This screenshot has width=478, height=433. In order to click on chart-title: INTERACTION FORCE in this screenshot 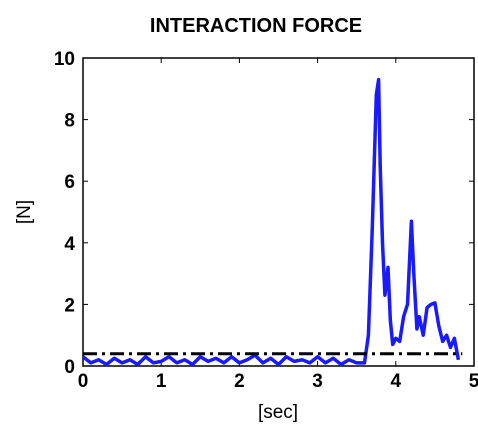, I will do `click(256, 26)`.